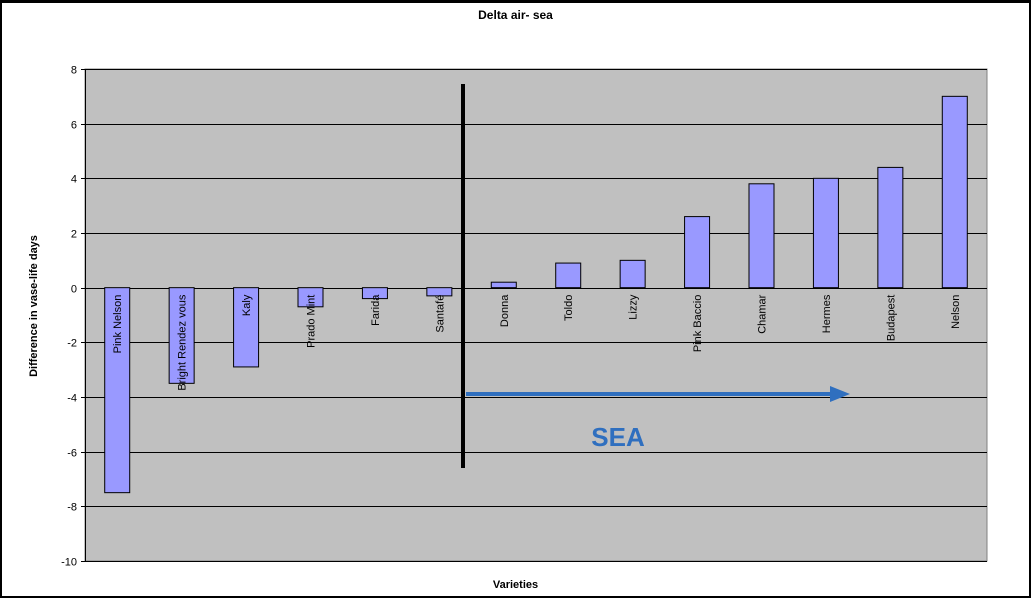  Describe the element at coordinates (827, 313) in the screenshot. I see `category-label: Hermes` at that location.